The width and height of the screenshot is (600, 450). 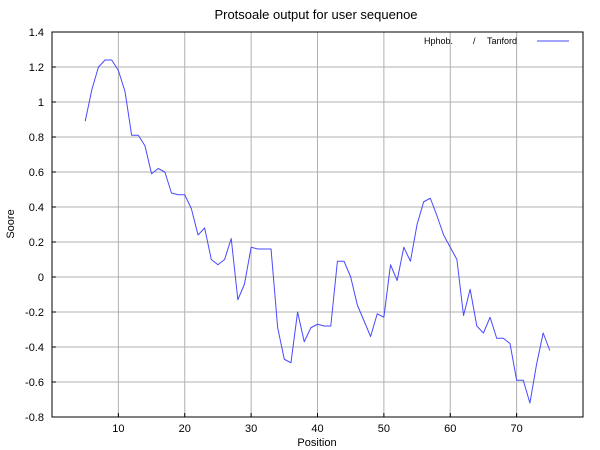 What do you see at coordinates (34, 383) in the screenshot?
I see `y-tick-label: -0.6` at bounding box center [34, 383].